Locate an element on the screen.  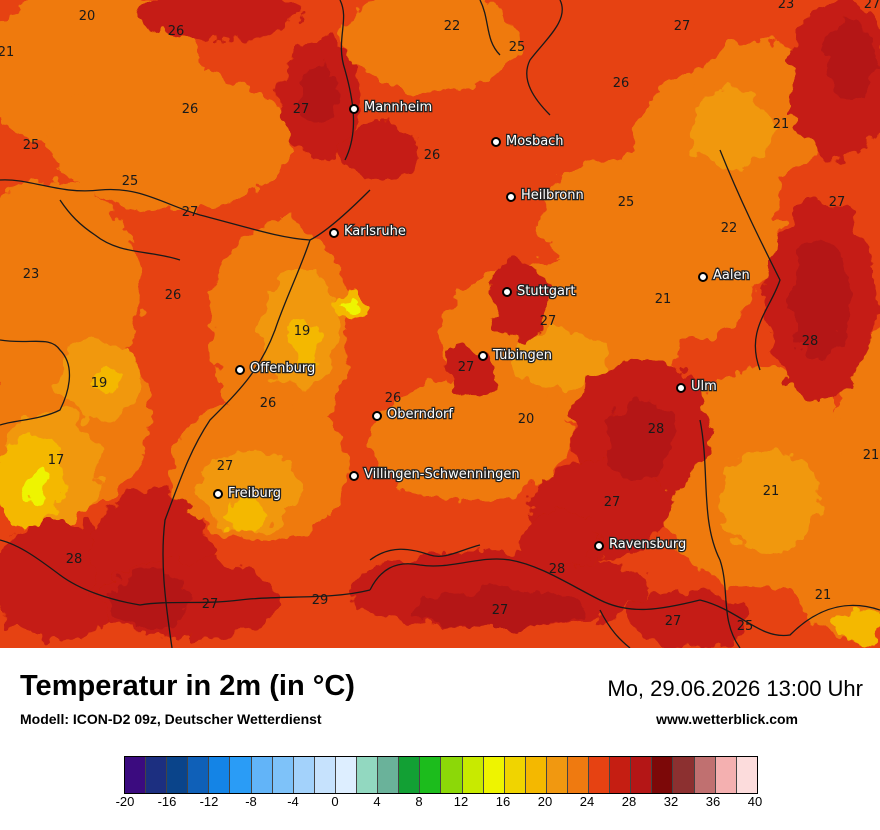
city-stuttgart: Stuttgart is located at coordinates (539, 291).